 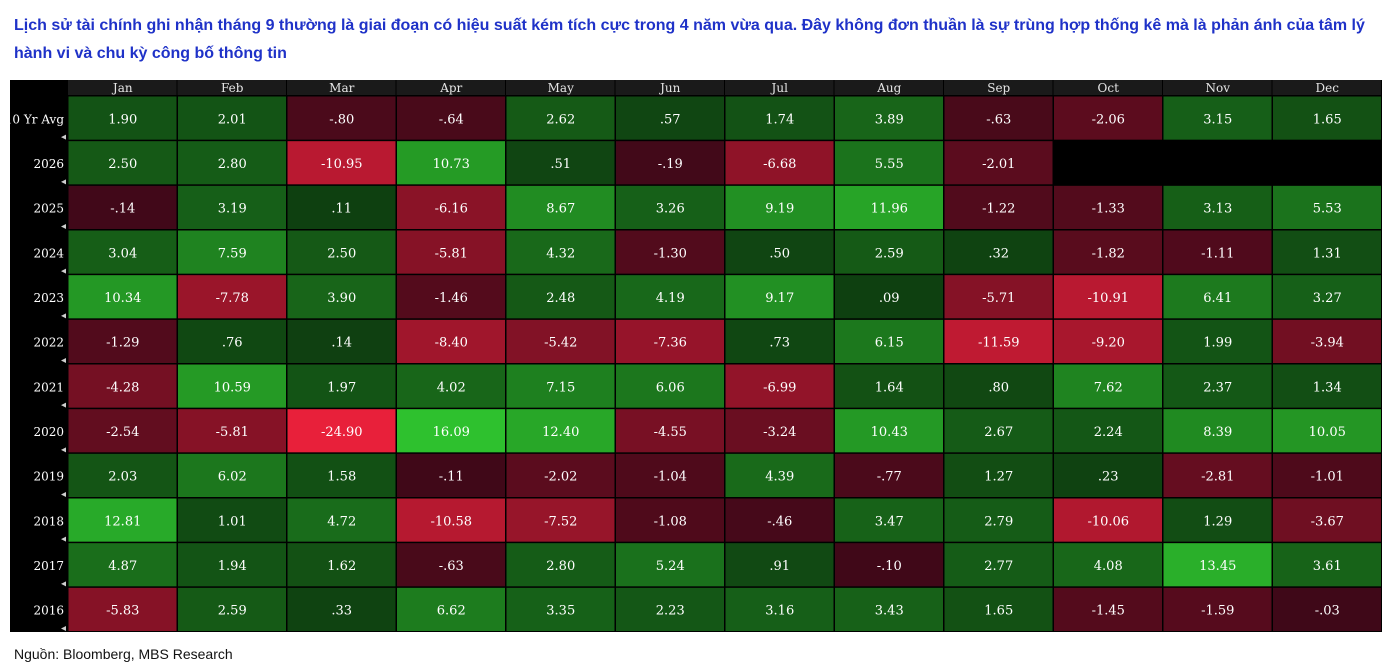 I want to click on cell-value: 1.65, so click(x=998, y=611).